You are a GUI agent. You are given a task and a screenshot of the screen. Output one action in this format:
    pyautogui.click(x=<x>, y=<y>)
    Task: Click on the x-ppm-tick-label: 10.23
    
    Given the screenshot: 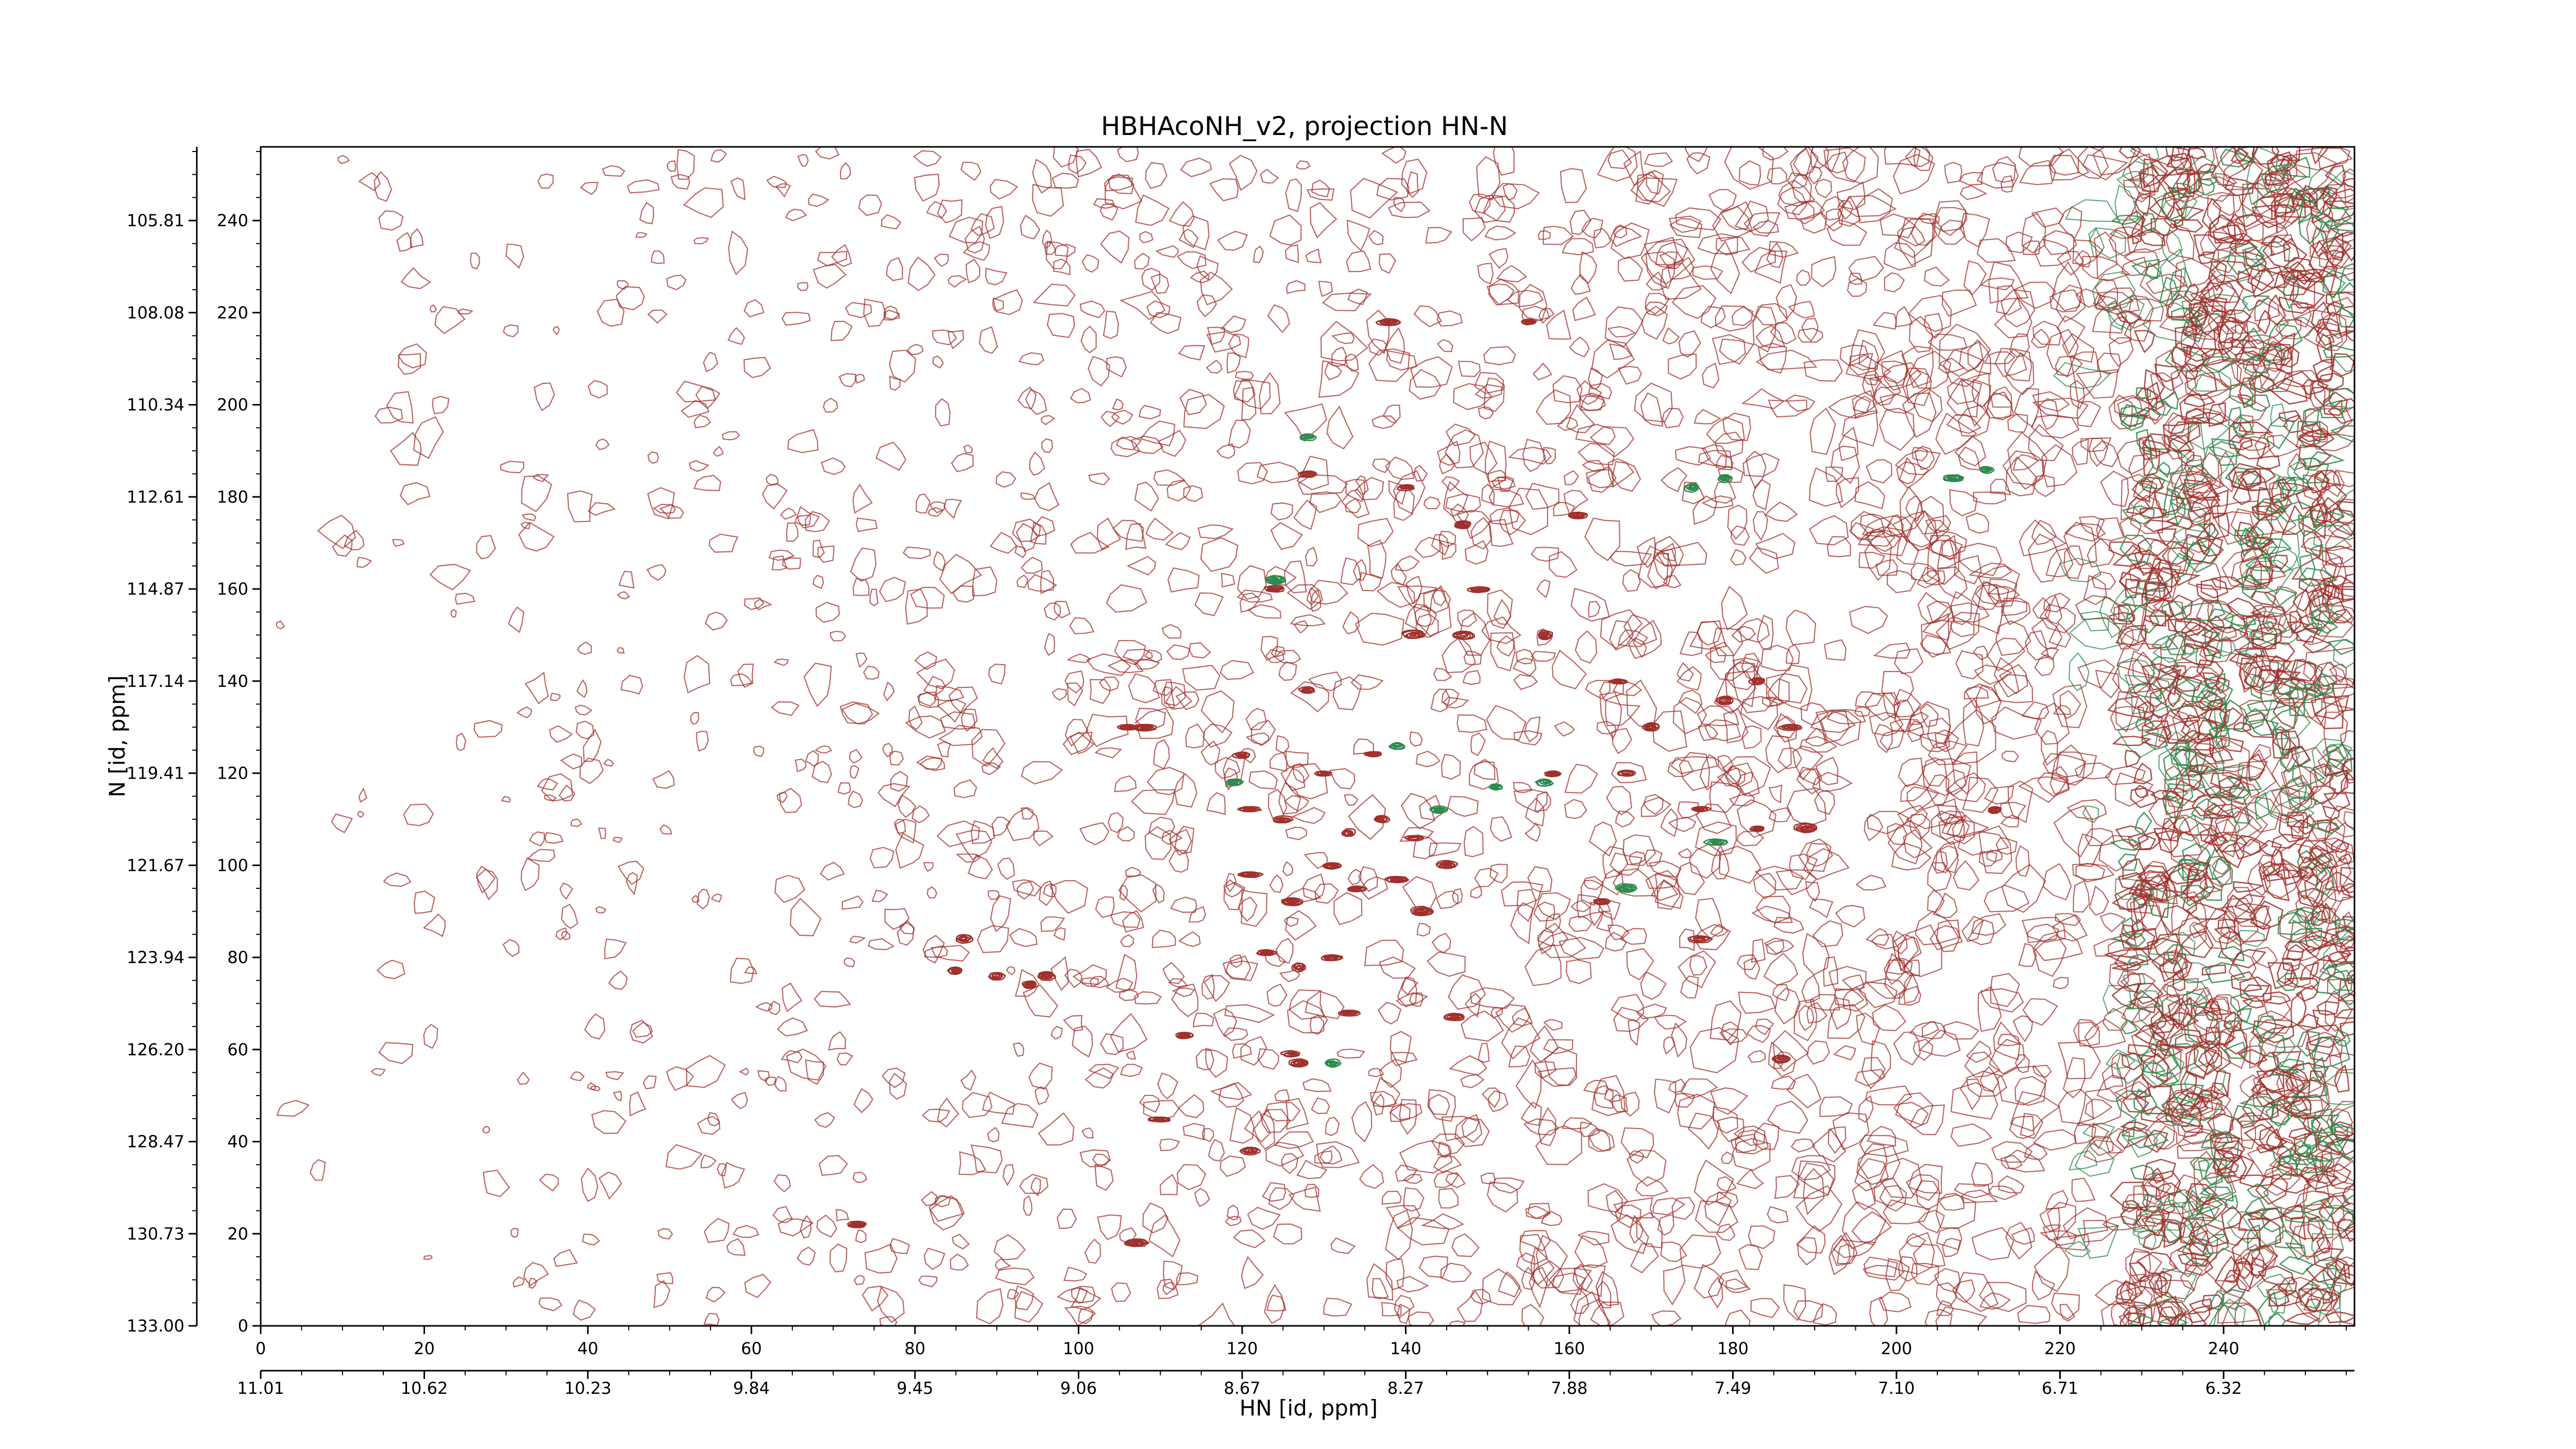 What is the action you would take?
    pyautogui.click(x=588, y=1388)
    